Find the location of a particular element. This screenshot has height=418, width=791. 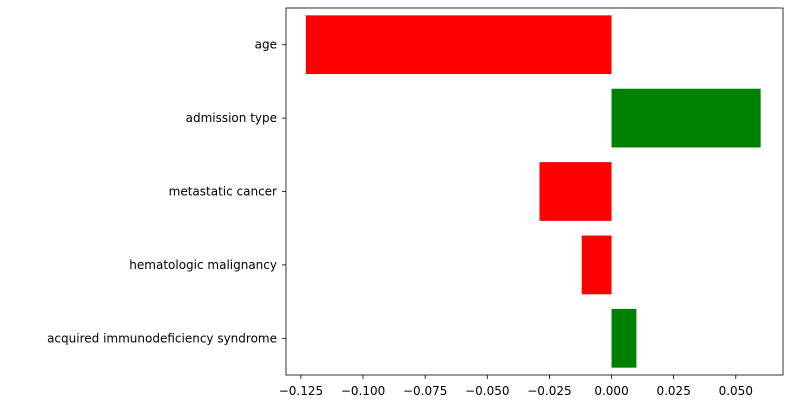

y-tick-label: hematologic malignancy is located at coordinates (203, 265).